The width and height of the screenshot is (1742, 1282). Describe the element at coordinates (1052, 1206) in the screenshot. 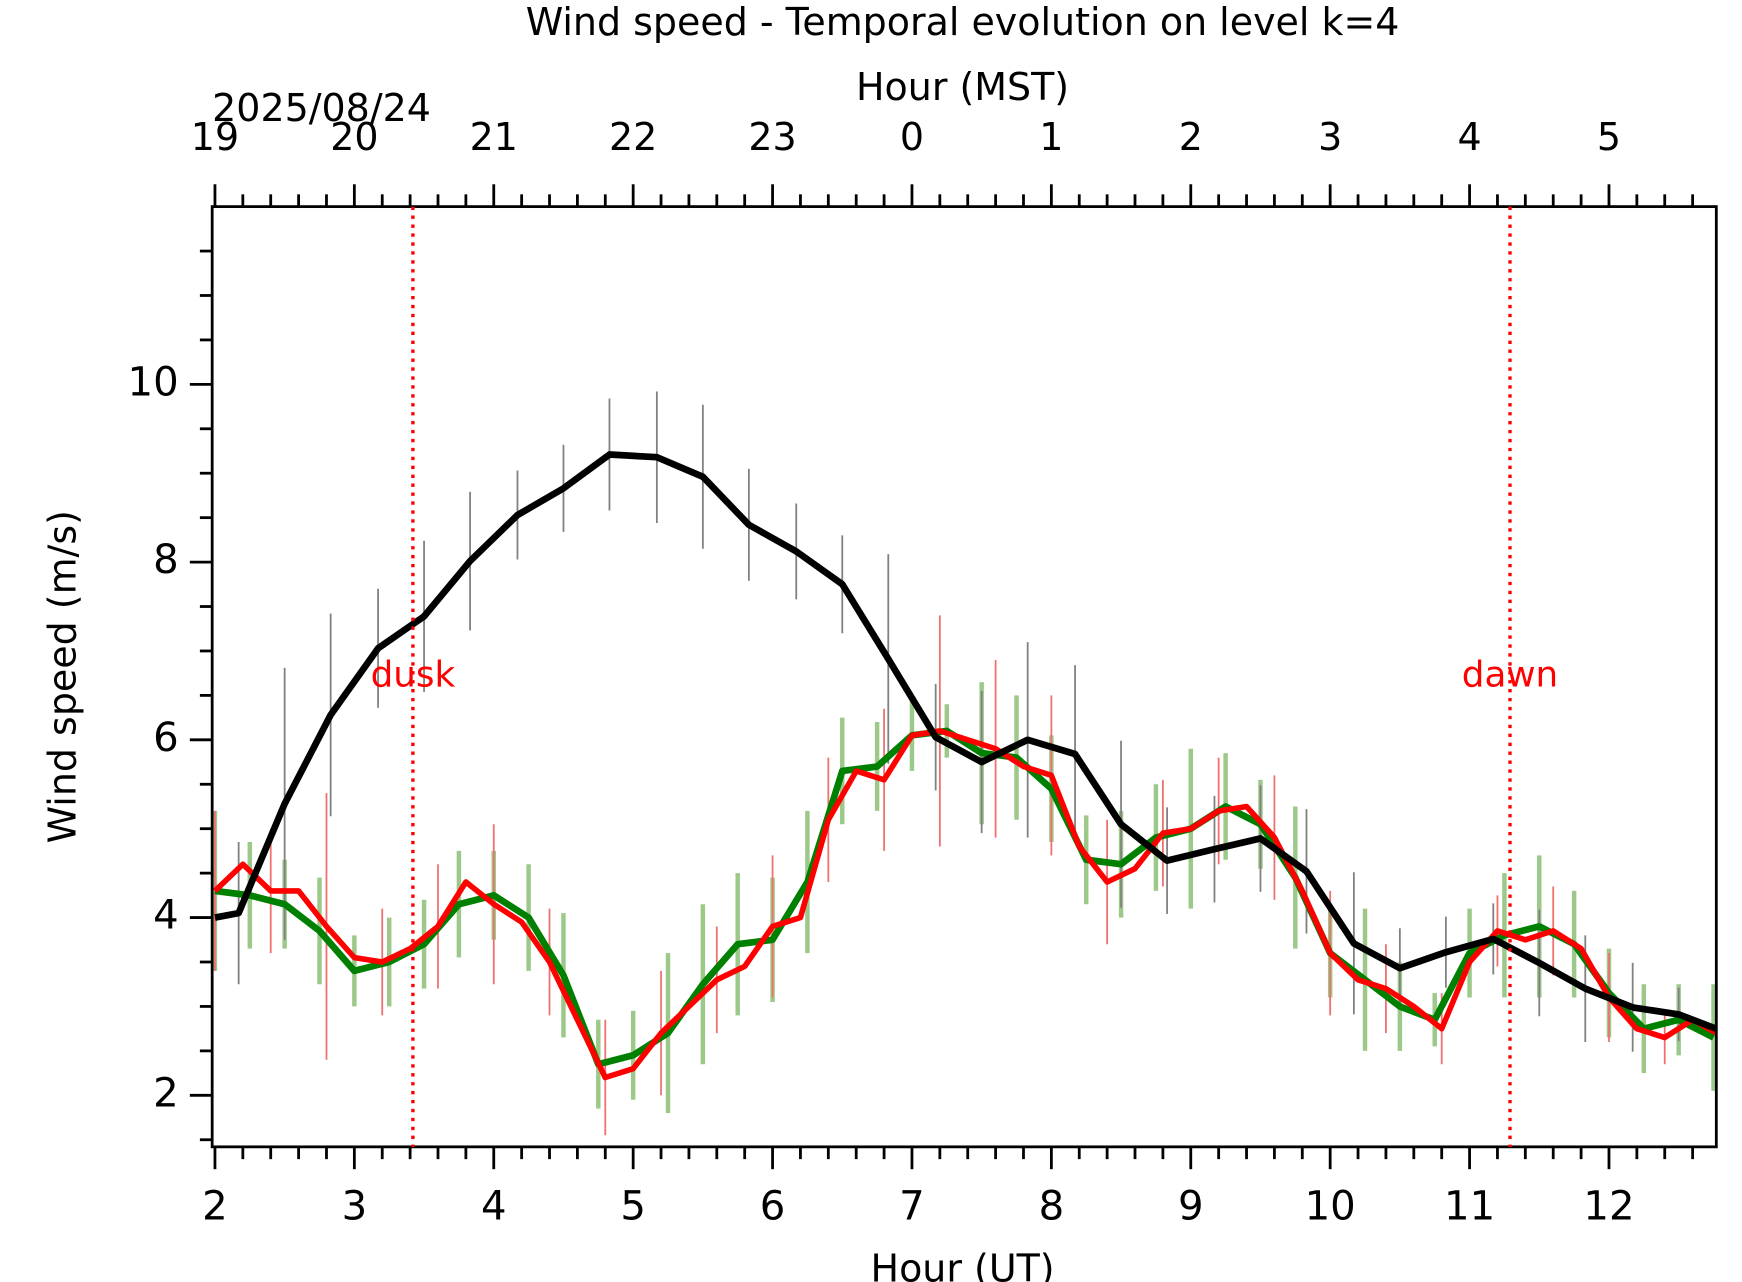

I see `x-tick-label: 8` at that location.